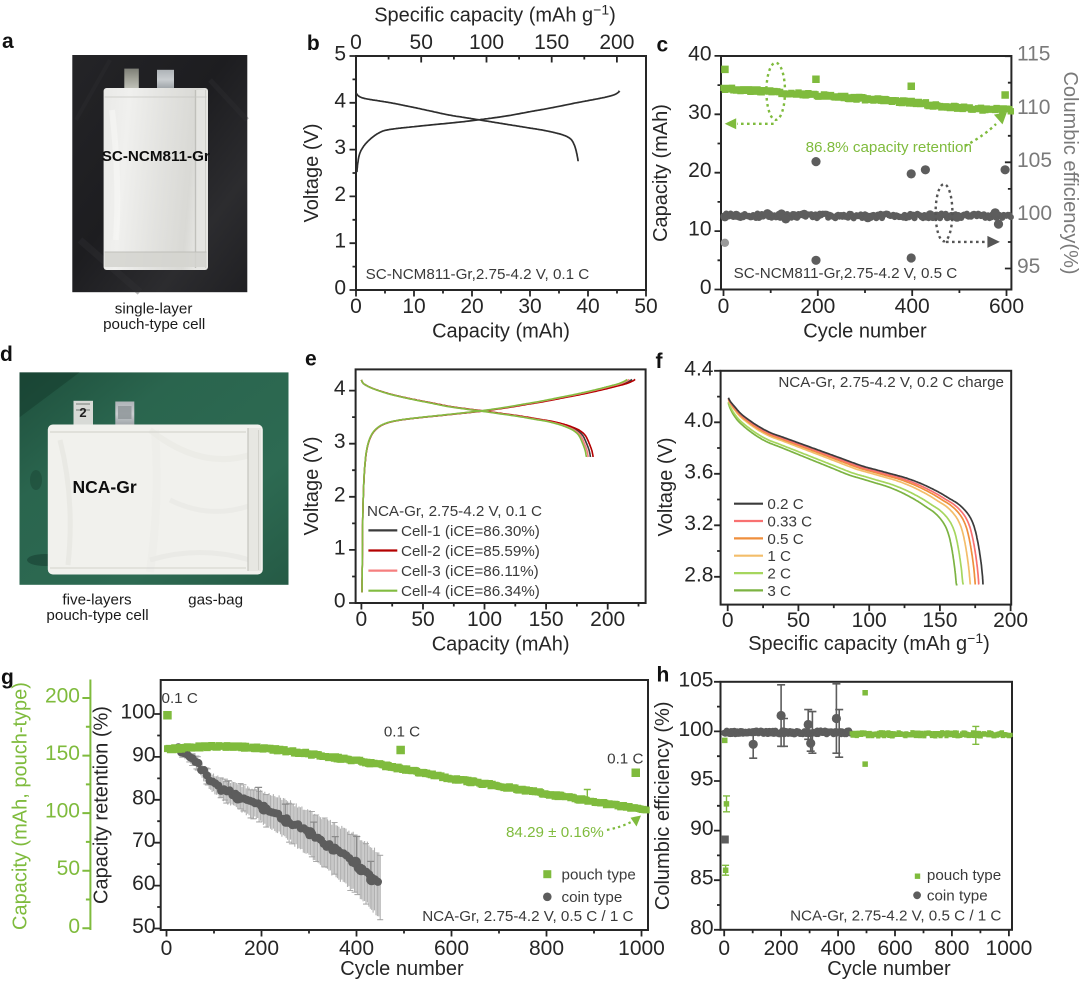 The width and height of the screenshot is (1080, 987). I want to click on svg-text: 0.1 C, so click(625, 758).